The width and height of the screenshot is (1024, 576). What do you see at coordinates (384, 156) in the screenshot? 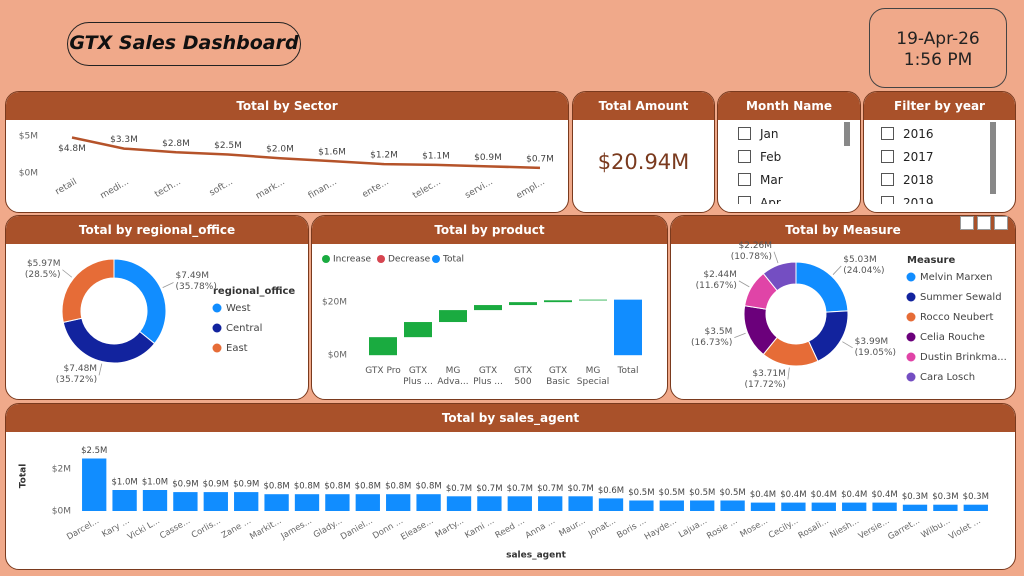
I see `data-label: $1.2M` at bounding box center [384, 156].